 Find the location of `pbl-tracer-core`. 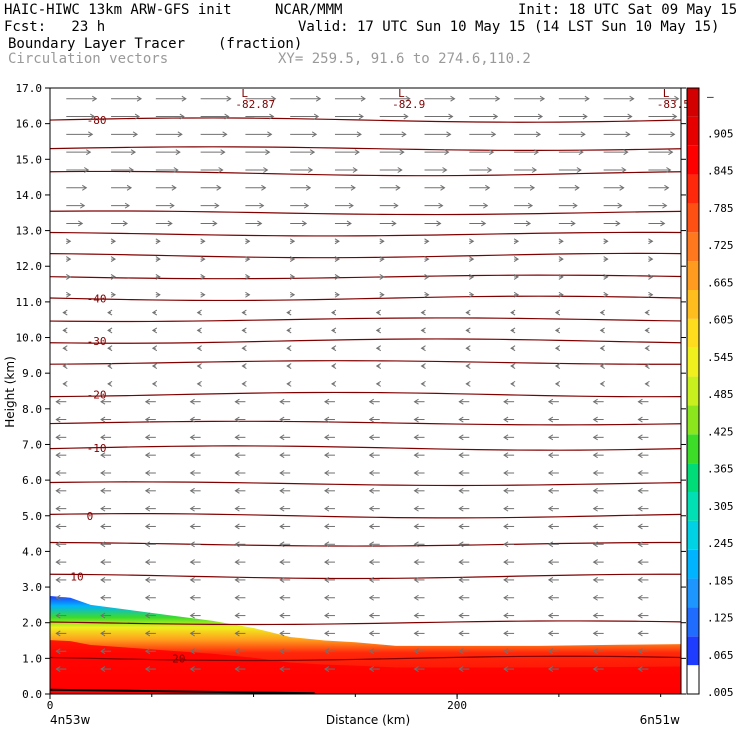

pbl-tracer-core is located at coordinates (365, 667).